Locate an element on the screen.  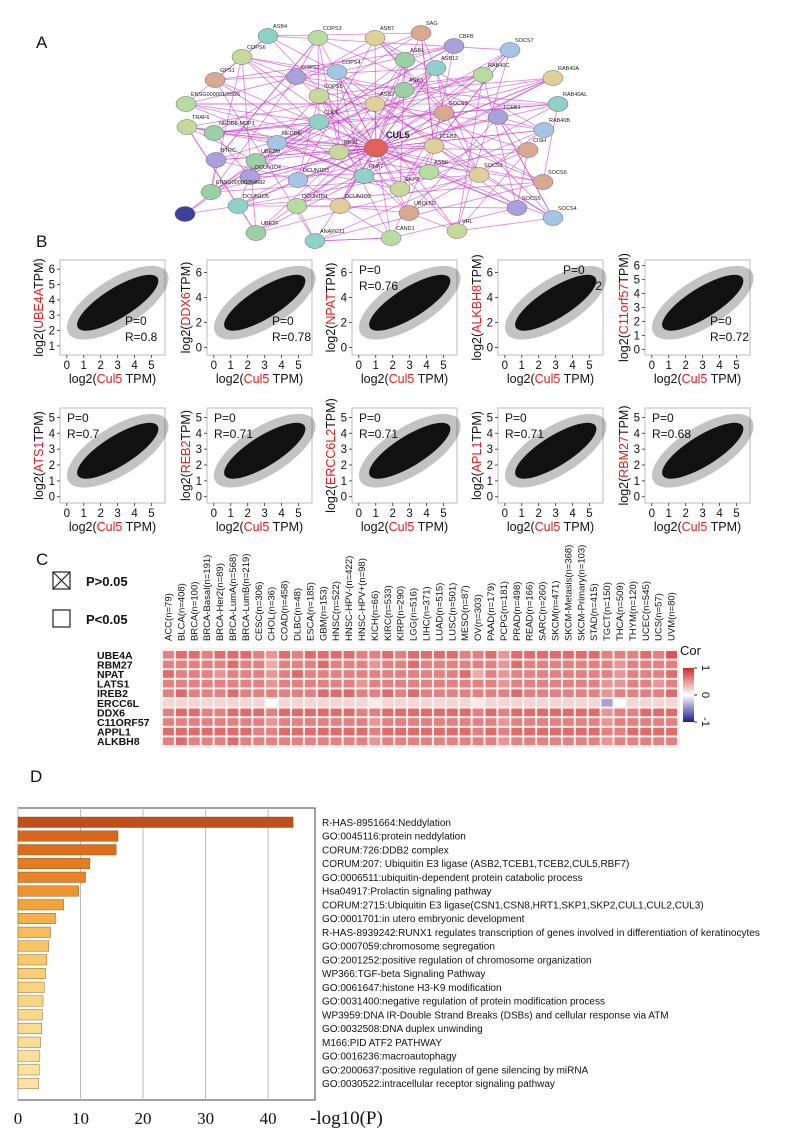
y-axis-label-part: log2( is located at coordinates (477, 346).